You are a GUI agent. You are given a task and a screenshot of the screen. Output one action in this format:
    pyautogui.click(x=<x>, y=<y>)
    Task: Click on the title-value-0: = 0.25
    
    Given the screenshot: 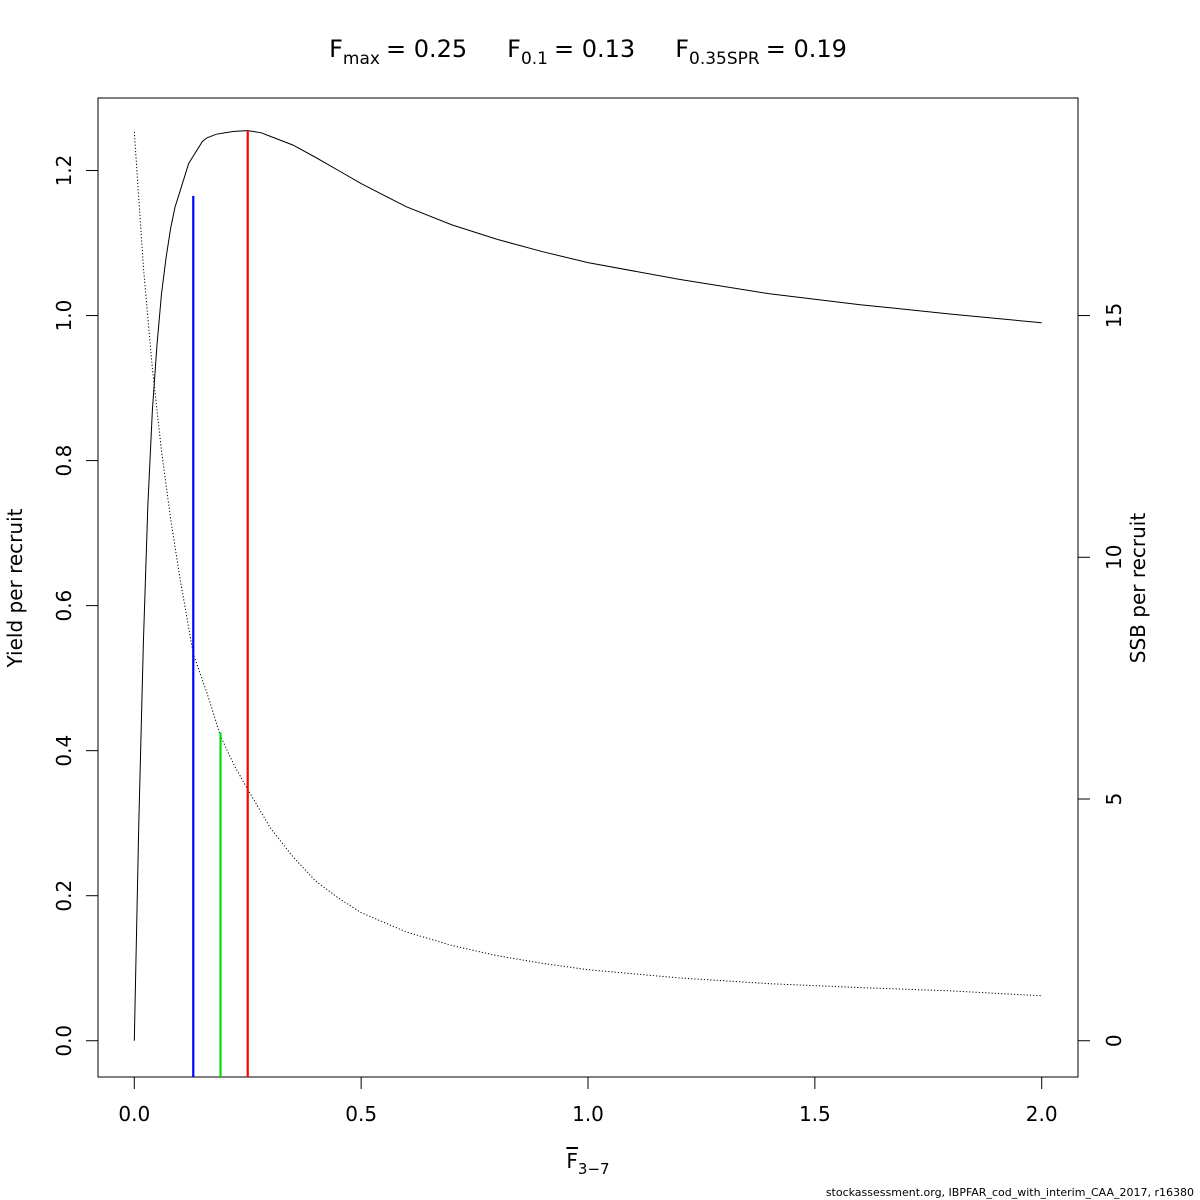 What is the action you would take?
    pyautogui.click(x=426, y=49)
    